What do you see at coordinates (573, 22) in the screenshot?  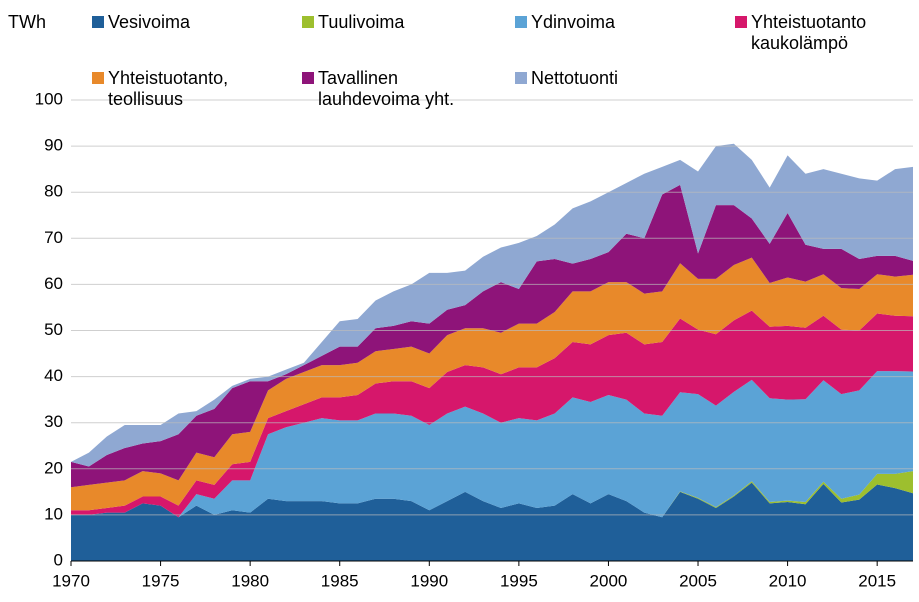 I see `legend-label: Ydinvoima` at bounding box center [573, 22].